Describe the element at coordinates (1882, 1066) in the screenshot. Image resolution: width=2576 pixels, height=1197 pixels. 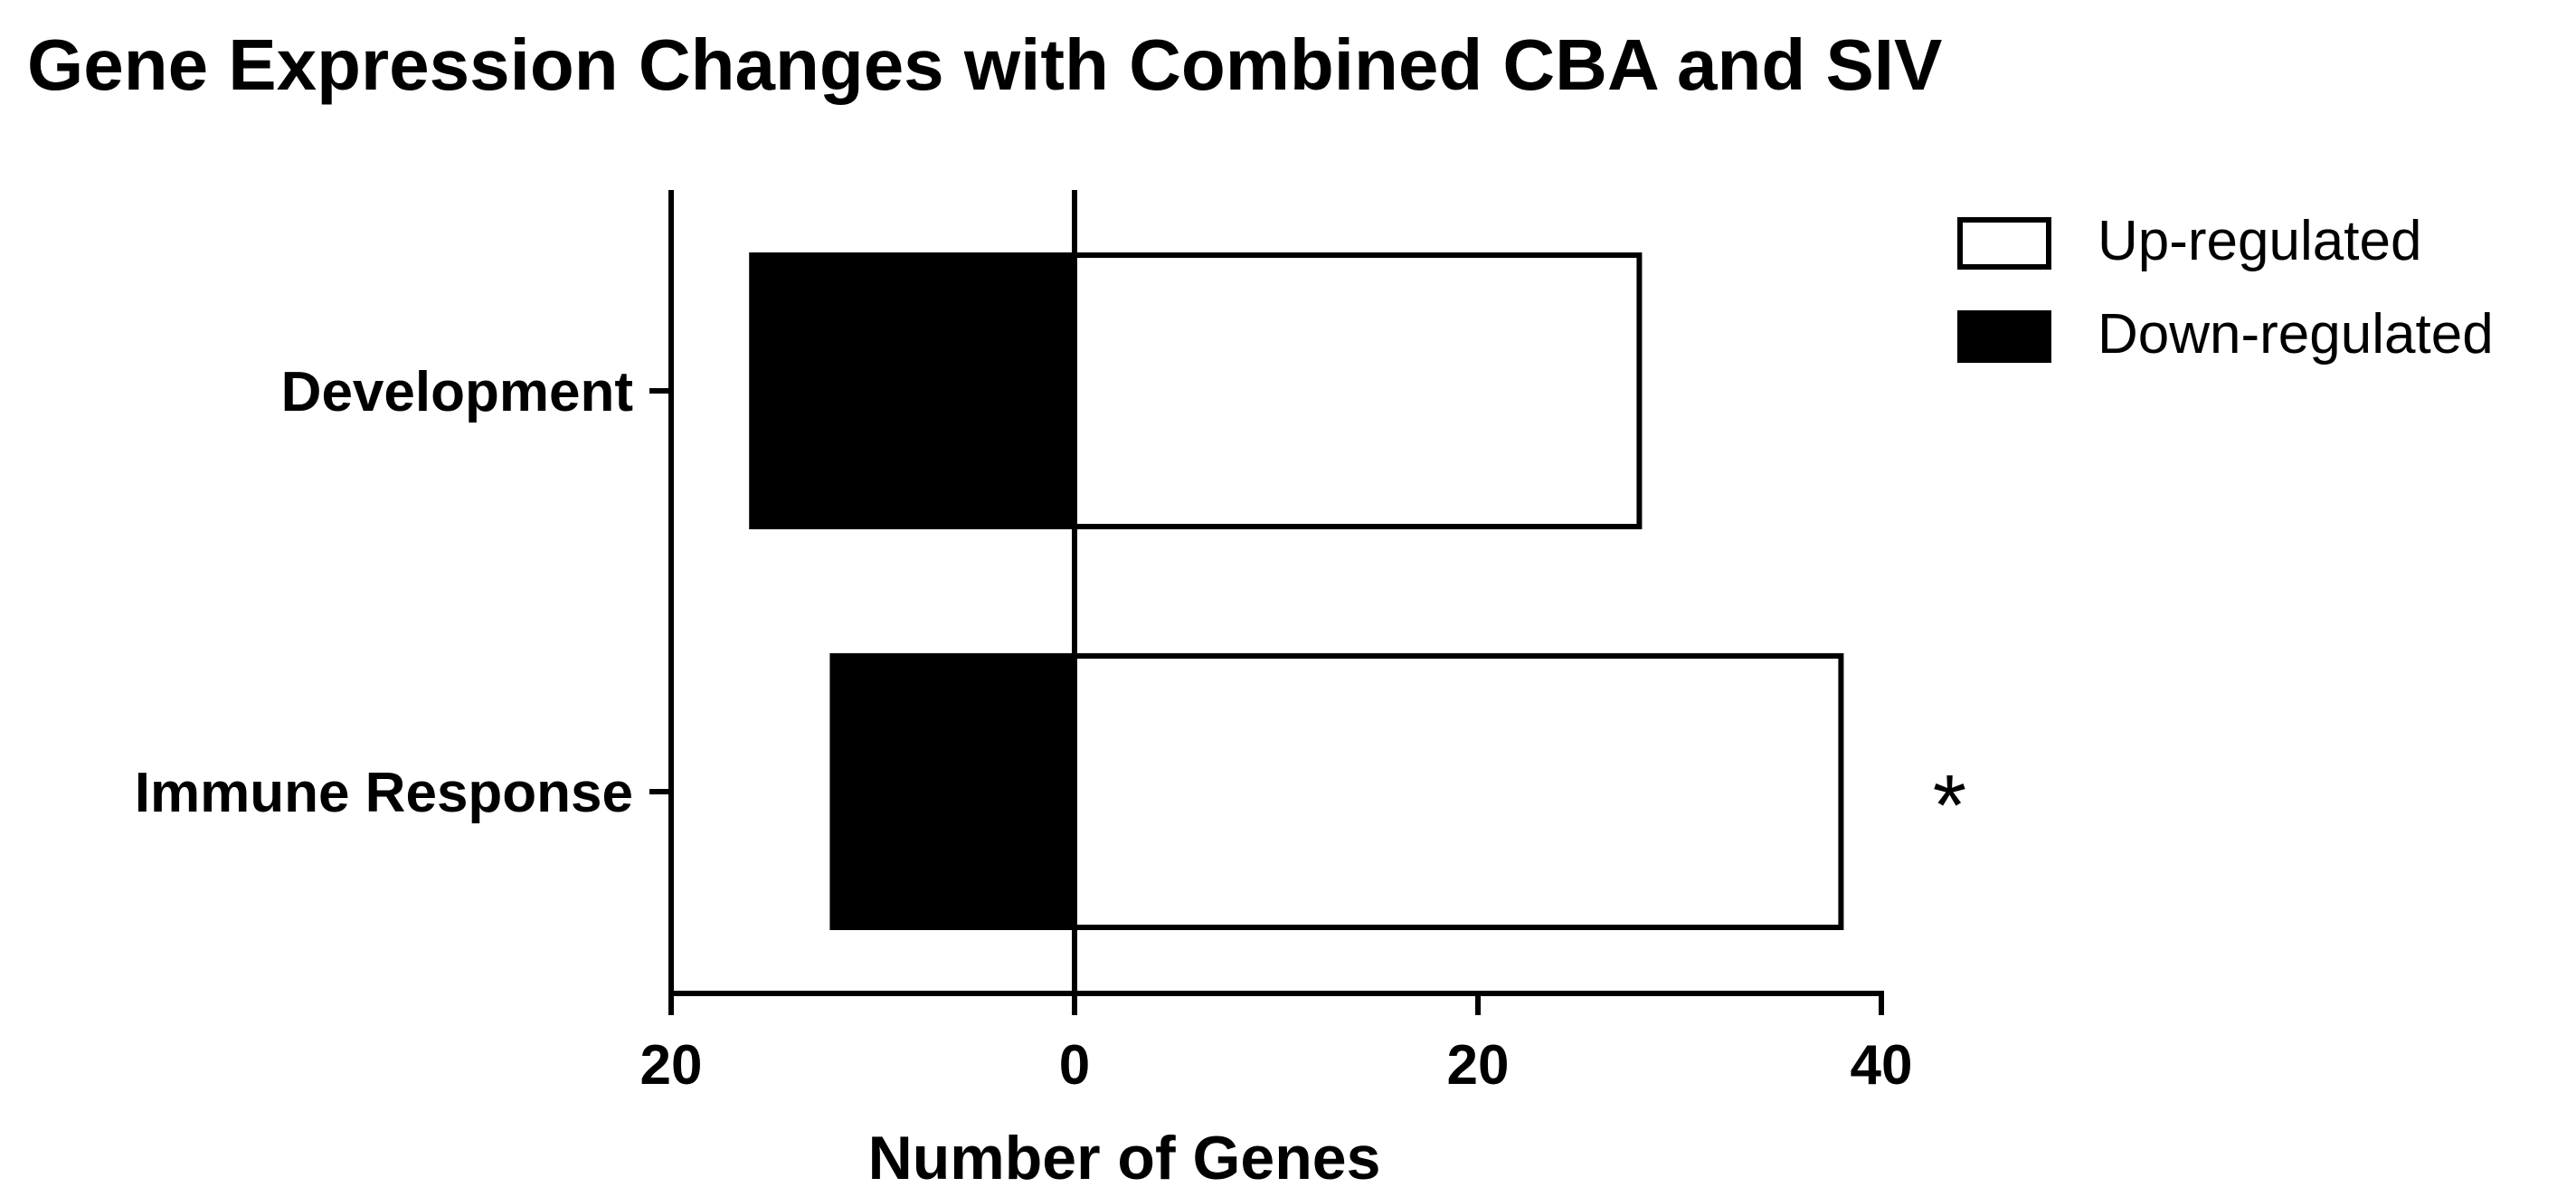
I see `x-tick-label: 40` at that location.